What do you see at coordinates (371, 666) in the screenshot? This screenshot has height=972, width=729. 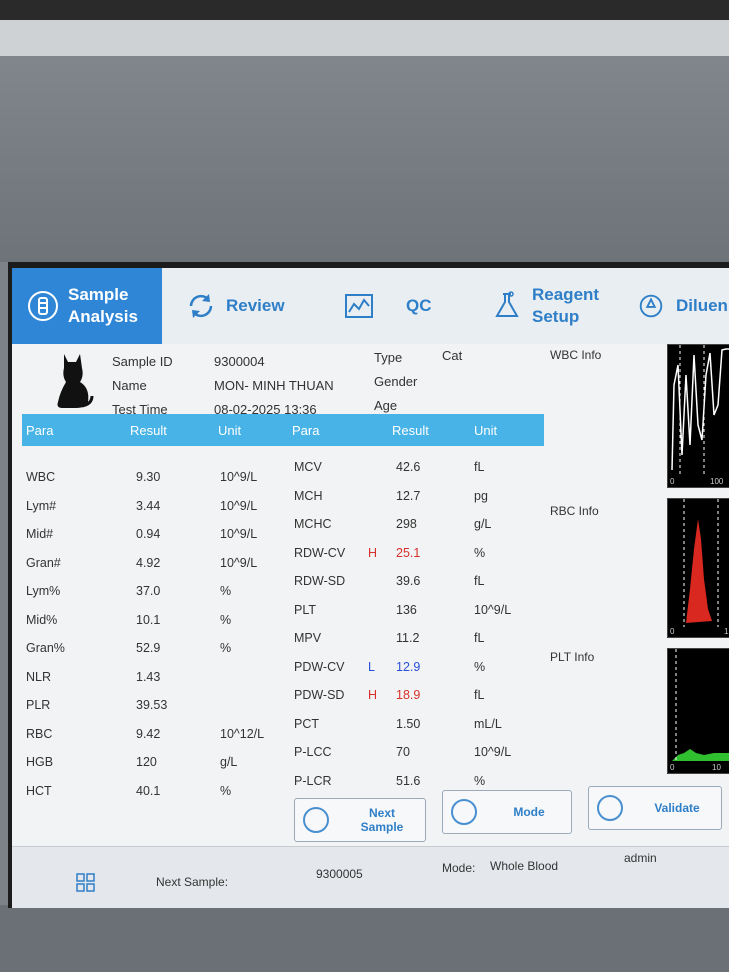 I see `result-flag: L` at bounding box center [371, 666].